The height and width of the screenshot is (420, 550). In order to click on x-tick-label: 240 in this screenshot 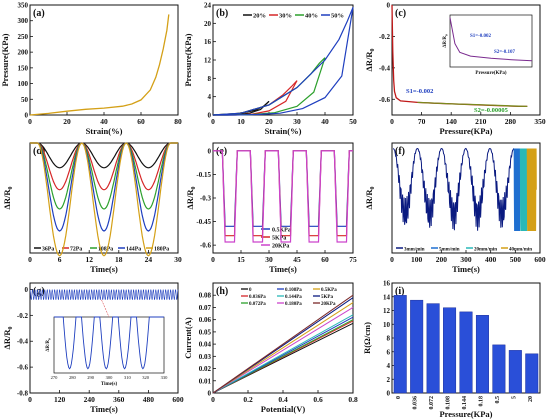, I will do `click(90, 399)`.